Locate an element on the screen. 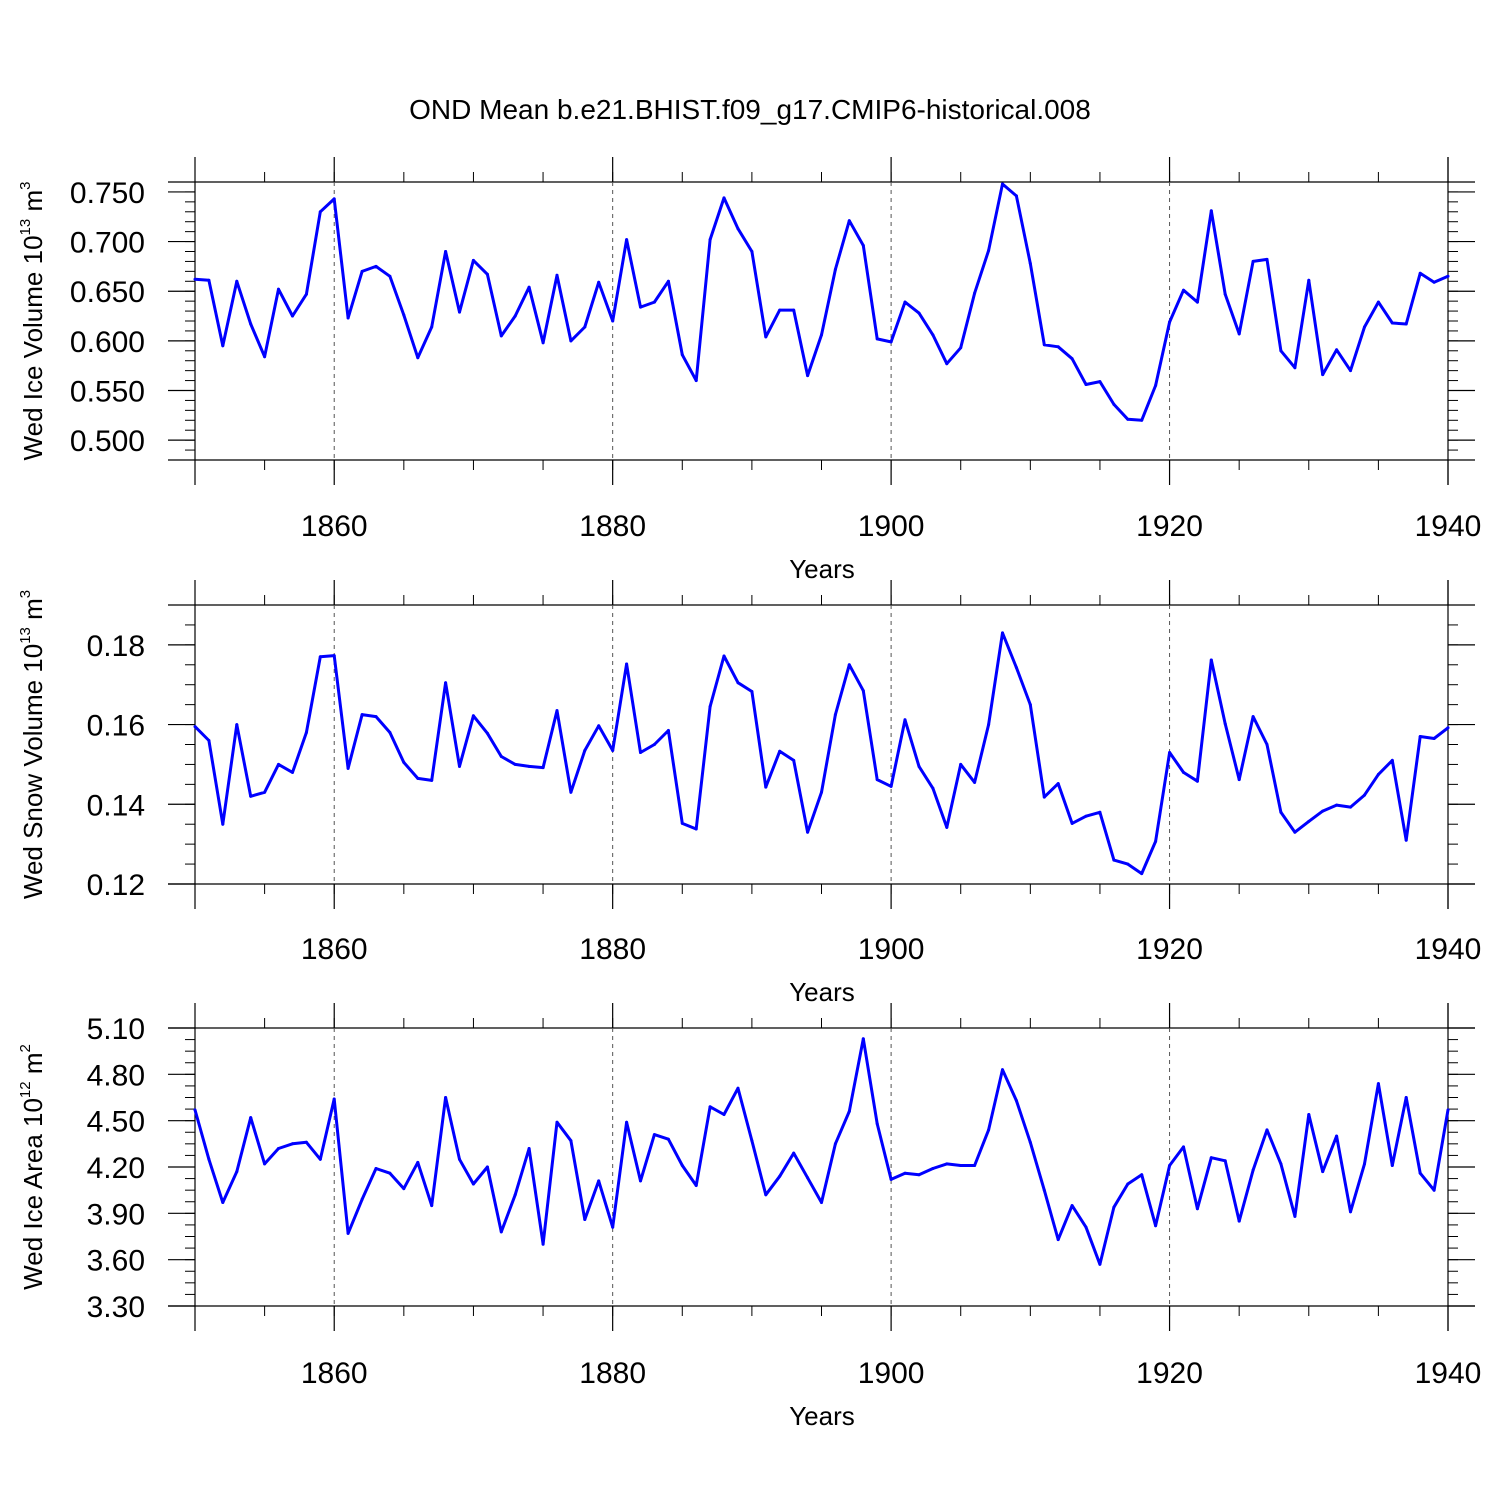  ice-area-y-tick-label: 4.20 is located at coordinates (116, 1168).